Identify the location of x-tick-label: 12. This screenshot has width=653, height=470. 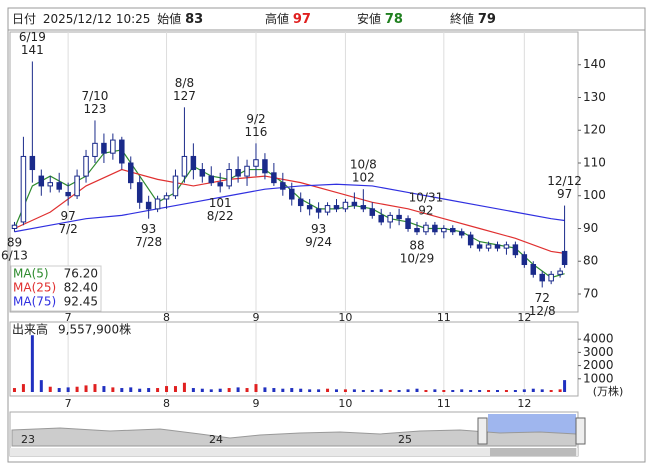
(524, 317).